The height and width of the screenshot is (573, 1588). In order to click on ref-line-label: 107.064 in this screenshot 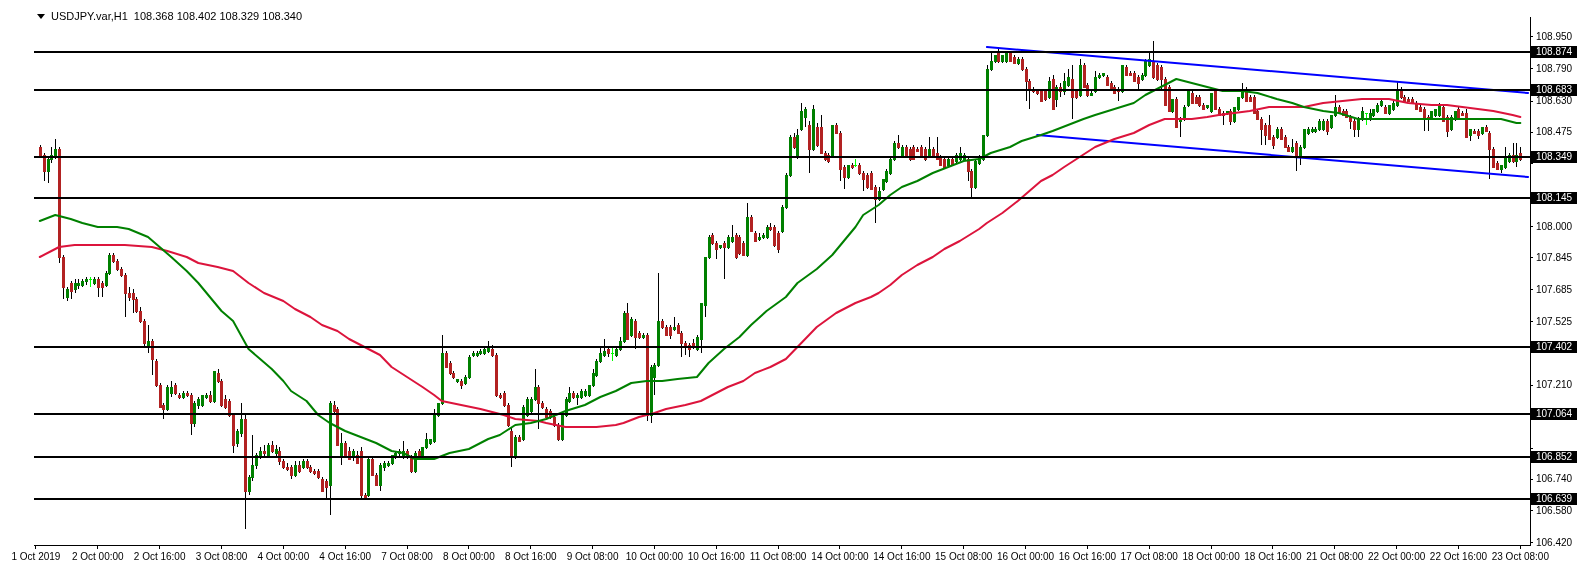, I will do `click(1554, 414)`.